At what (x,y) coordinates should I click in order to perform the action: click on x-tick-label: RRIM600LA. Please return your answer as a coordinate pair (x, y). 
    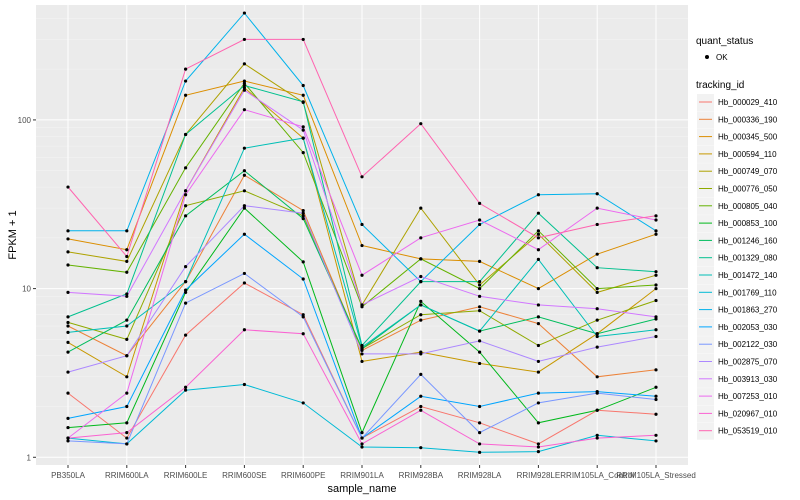
    Looking at the image, I should click on (127, 475).